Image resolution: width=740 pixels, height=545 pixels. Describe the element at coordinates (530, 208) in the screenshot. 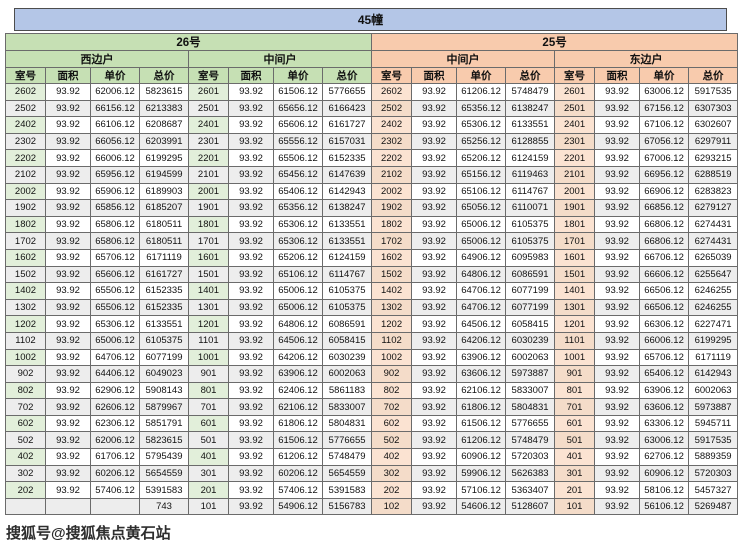

I see `total-price-cell: 6110071` at that location.